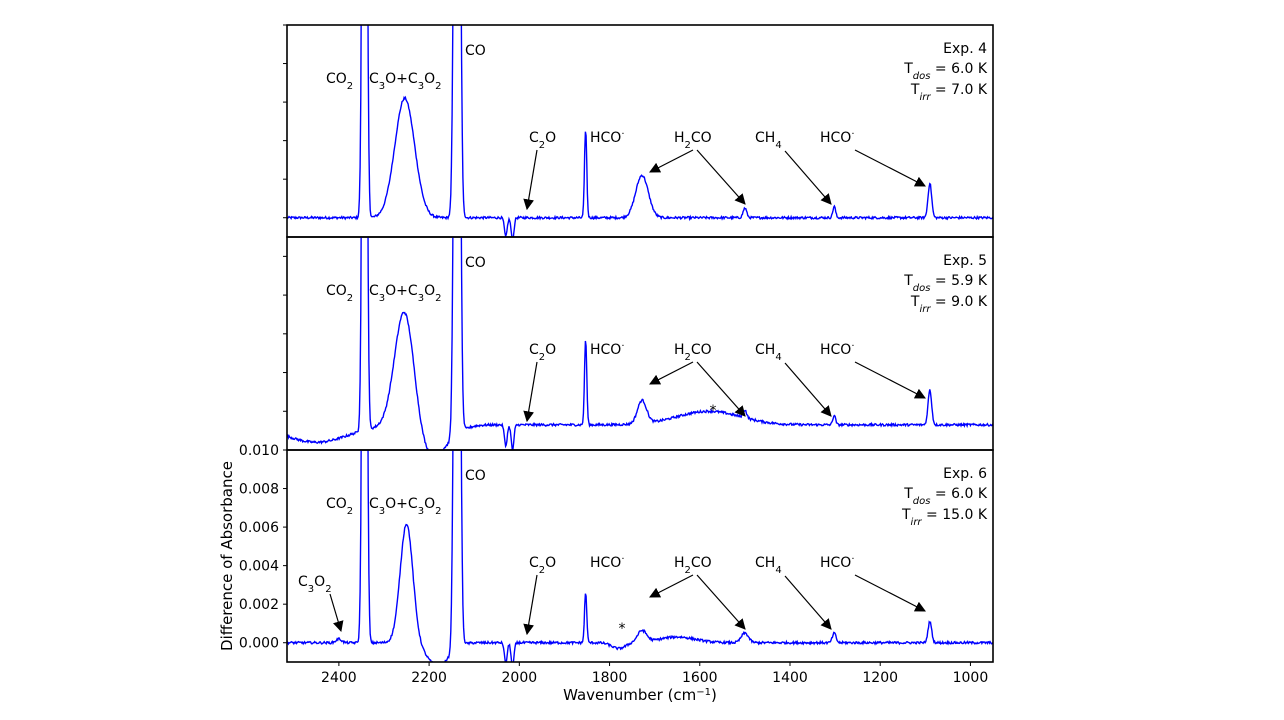 Image resolution: width=1284 pixels, height=720 pixels. What do you see at coordinates (259, 451) in the screenshot?
I see `y-tick-label: 0.010` at bounding box center [259, 451].